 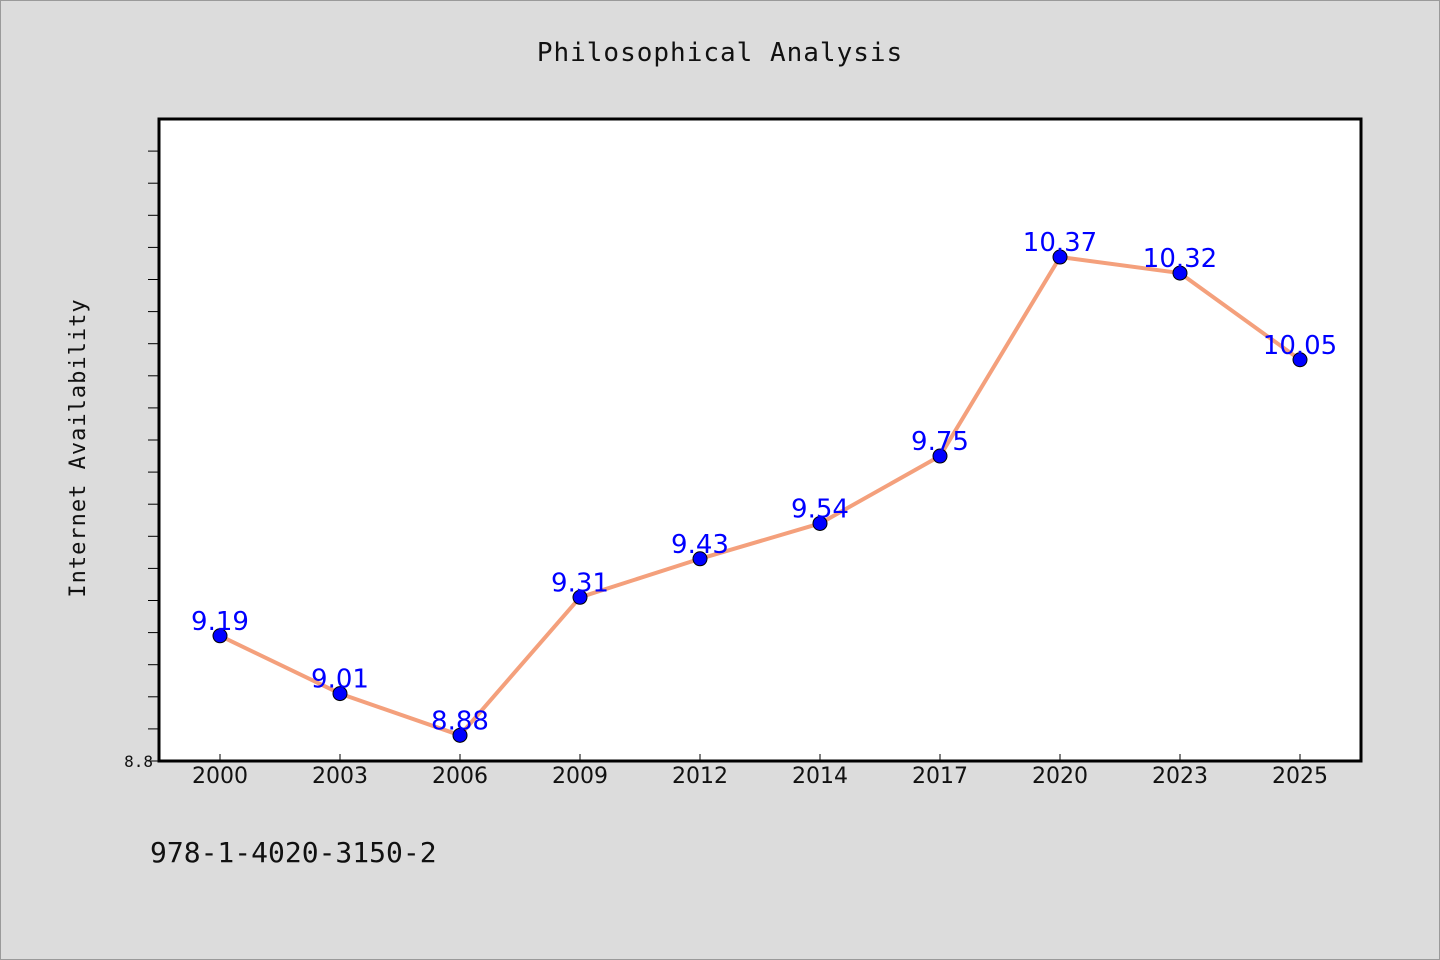 What do you see at coordinates (340, 776) in the screenshot?
I see `x-tick-label: 2003` at bounding box center [340, 776].